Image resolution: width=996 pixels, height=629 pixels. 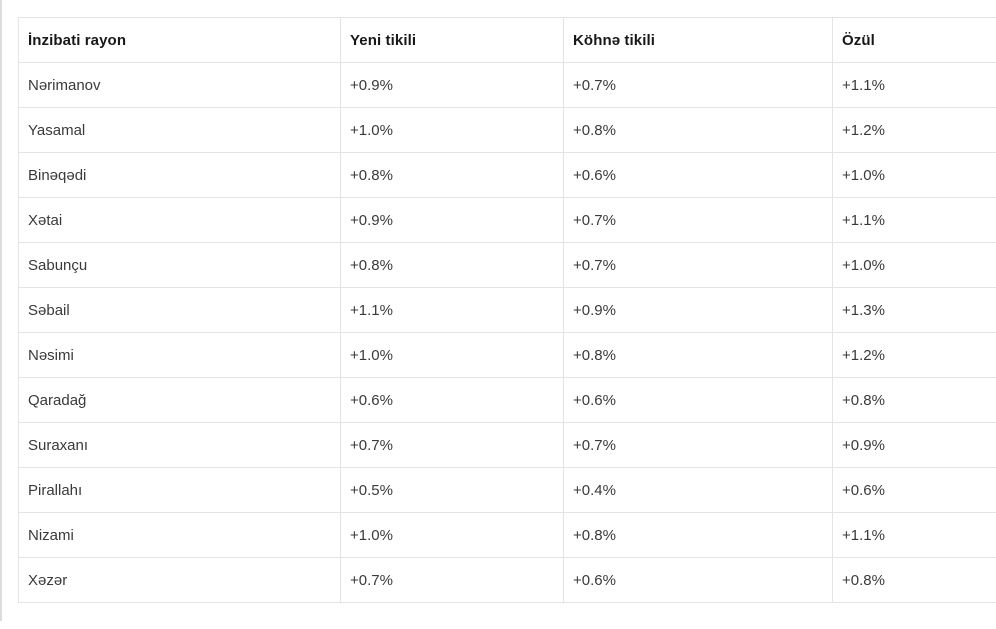 I want to click on district-name-cell: Nərimanov, so click(x=179, y=85).